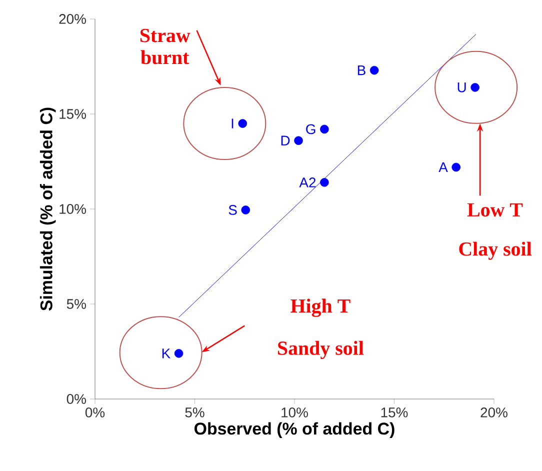 The width and height of the screenshot is (542, 471). What do you see at coordinates (233, 123) in the screenshot?
I see `series-label: I` at bounding box center [233, 123].